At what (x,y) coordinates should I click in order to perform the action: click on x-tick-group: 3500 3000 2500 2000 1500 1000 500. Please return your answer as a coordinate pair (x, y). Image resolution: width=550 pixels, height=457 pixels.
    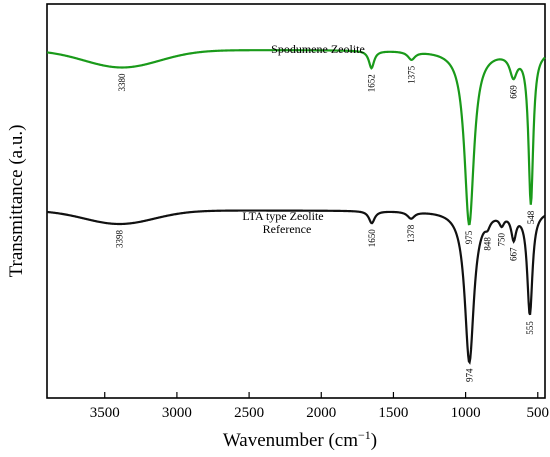
    Looking at the image, I should click on (319, 406).